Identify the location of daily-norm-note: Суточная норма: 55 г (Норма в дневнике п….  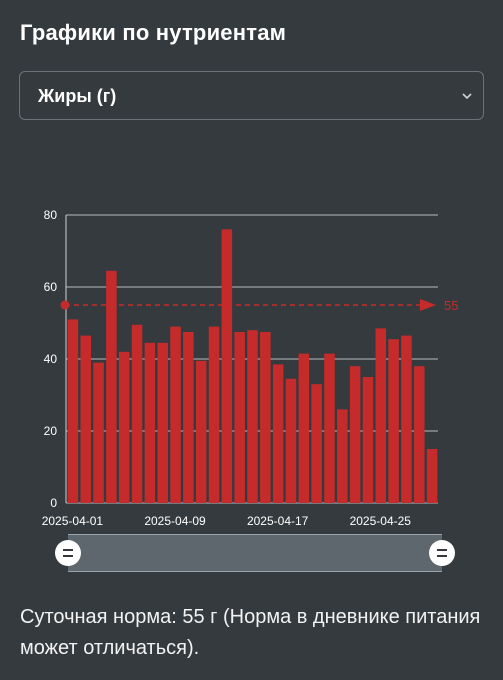
(250, 632).